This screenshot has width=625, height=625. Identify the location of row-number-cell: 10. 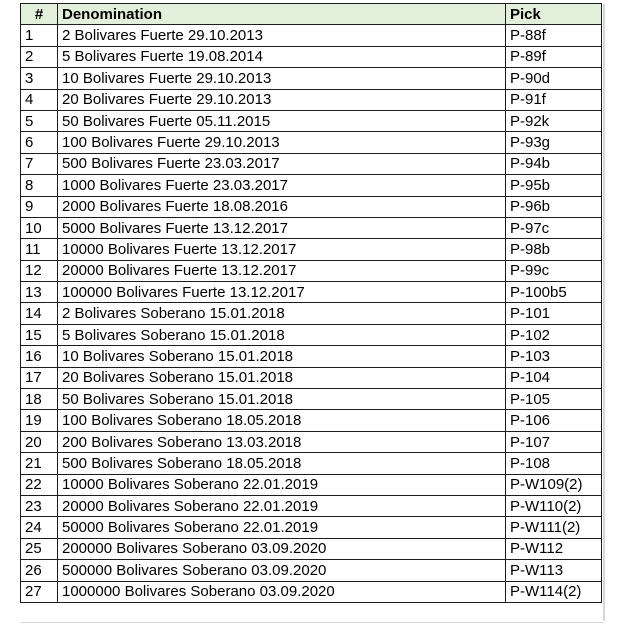
(39, 228).